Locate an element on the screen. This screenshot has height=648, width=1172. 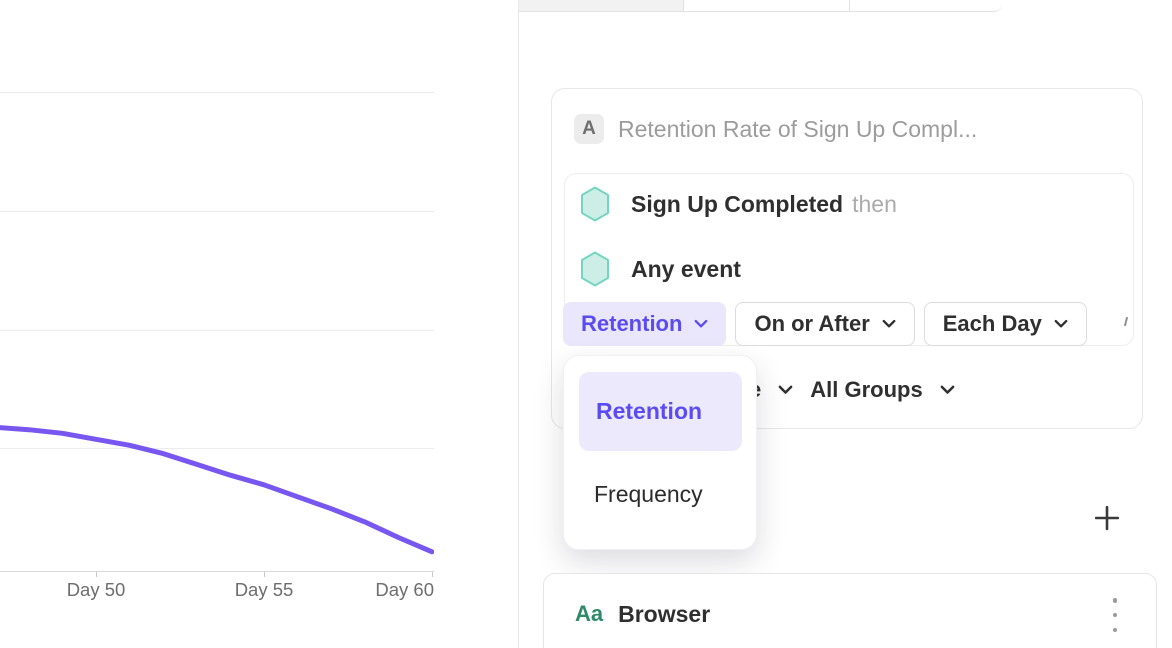
metric-type-dropdown-button: Retention is located at coordinates (645, 324).